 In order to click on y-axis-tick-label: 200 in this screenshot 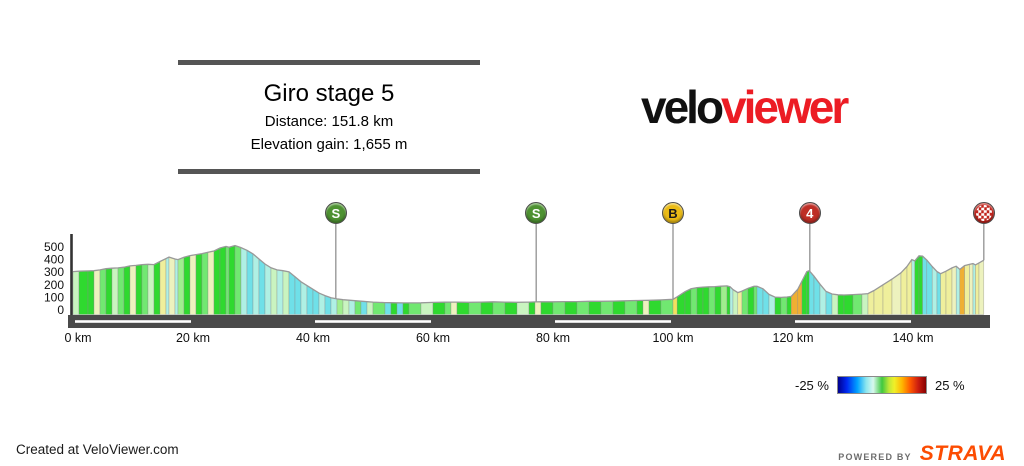, I will do `click(54, 285)`.